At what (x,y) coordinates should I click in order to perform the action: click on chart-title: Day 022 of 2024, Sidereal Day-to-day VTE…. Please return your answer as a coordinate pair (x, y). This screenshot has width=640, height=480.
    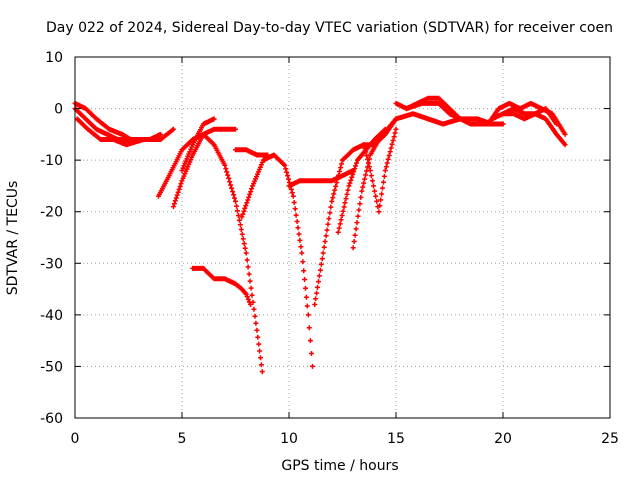
    Looking at the image, I should click on (329, 28).